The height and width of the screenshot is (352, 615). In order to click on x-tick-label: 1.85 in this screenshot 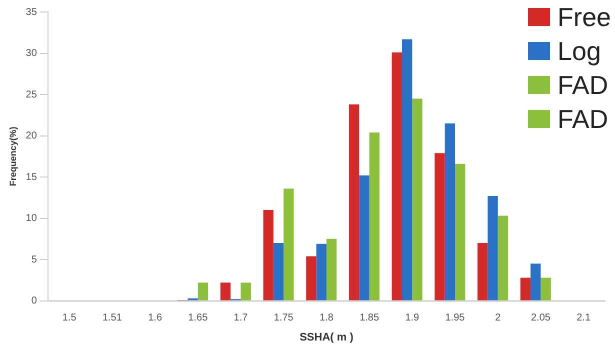, I will do `click(370, 318)`.